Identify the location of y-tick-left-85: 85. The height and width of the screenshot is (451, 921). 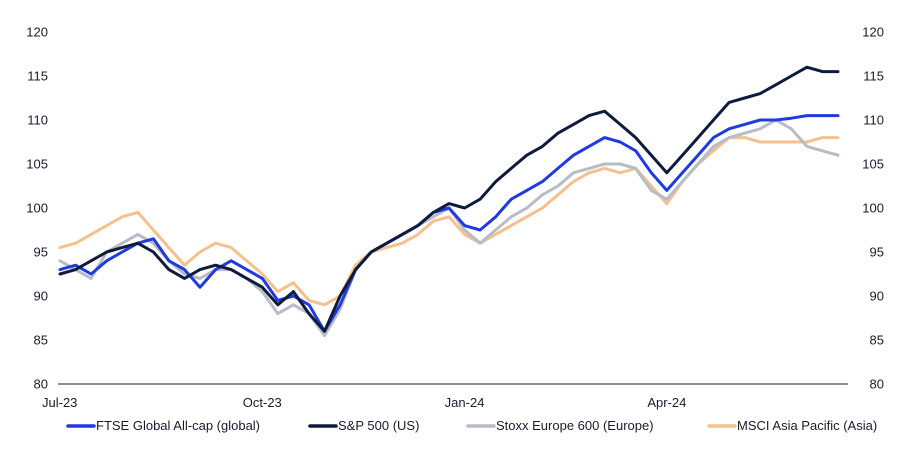
(41, 340).